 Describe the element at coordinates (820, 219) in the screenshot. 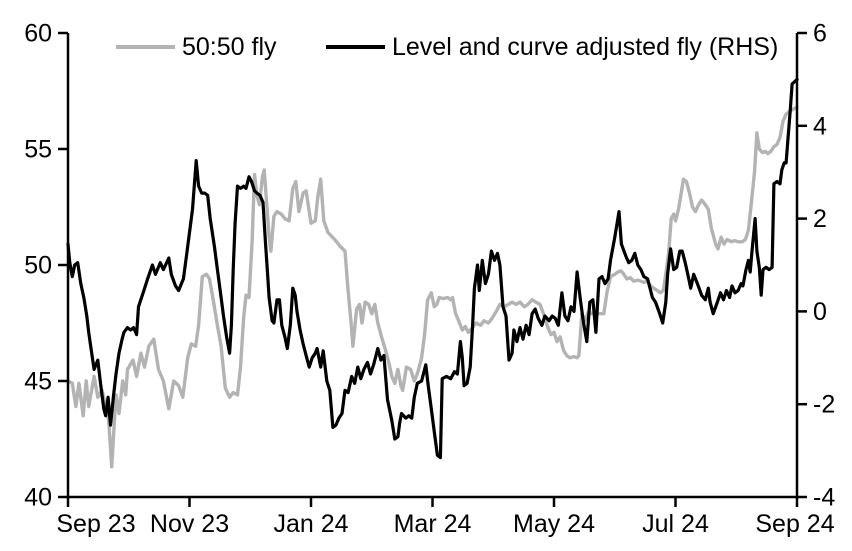

I see `right-axis-tick-label: 2` at that location.